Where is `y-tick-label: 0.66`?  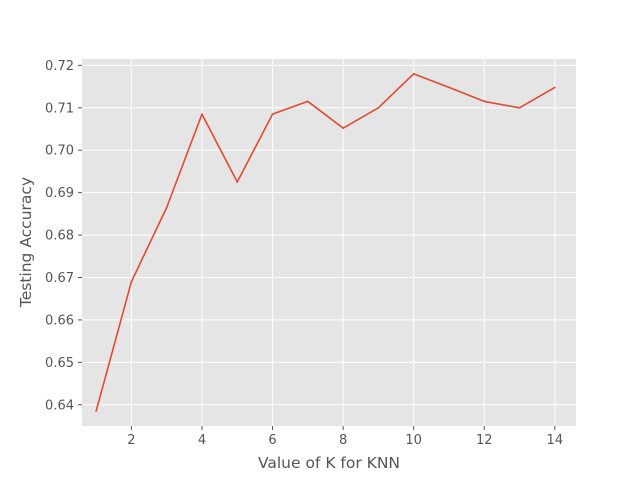 y-tick-label: 0.66 is located at coordinates (59, 320).